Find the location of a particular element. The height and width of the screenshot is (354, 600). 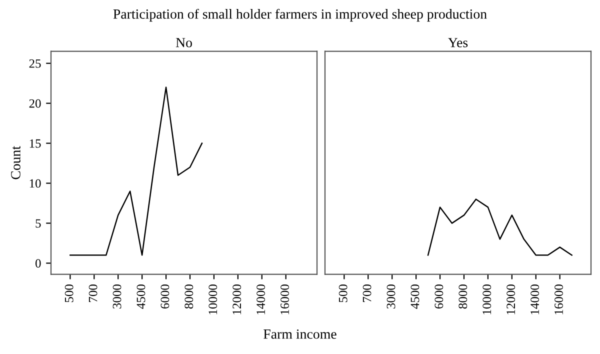

y-tick-label: 15 is located at coordinates (35, 143).